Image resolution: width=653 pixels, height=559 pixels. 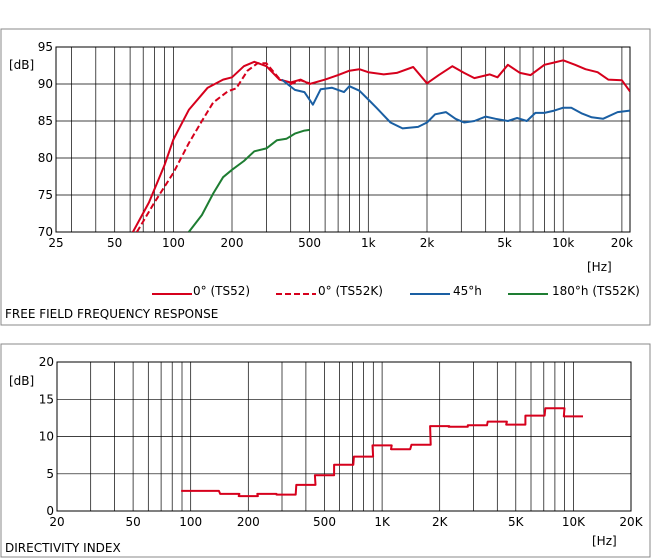 I want to click on x-tick-label: 1K, so click(x=382, y=522).